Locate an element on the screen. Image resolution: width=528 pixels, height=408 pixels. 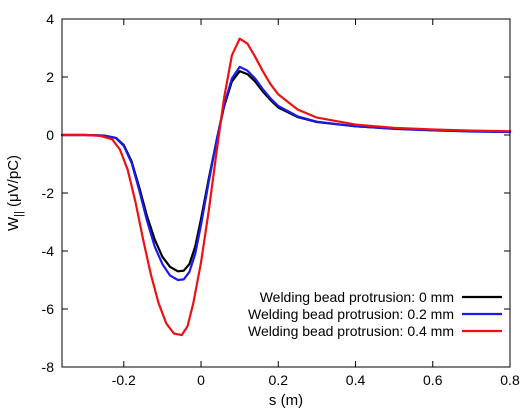
y-tick-label: -2 is located at coordinates (48, 193).